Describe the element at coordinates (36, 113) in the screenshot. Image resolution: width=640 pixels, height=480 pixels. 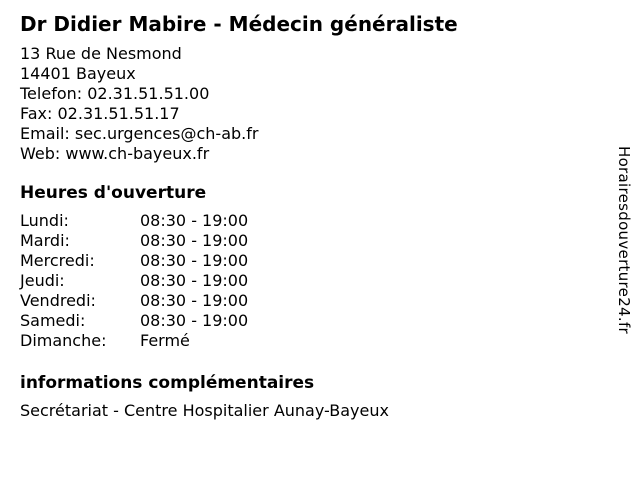
I see `fax-label: Fax:` at that location.